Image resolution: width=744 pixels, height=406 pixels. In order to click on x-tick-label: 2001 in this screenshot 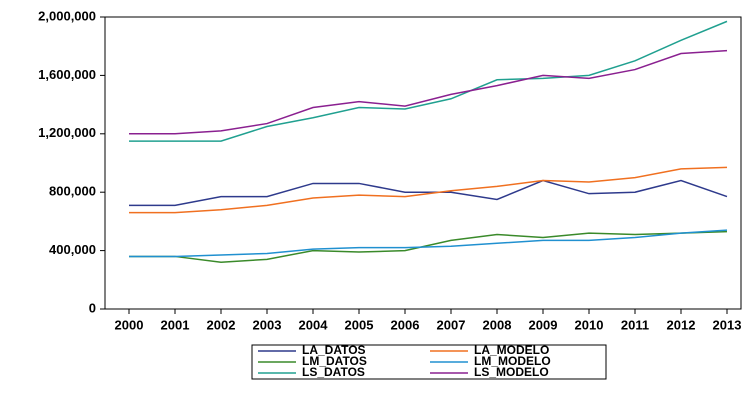, I will do `click(175, 324)`.